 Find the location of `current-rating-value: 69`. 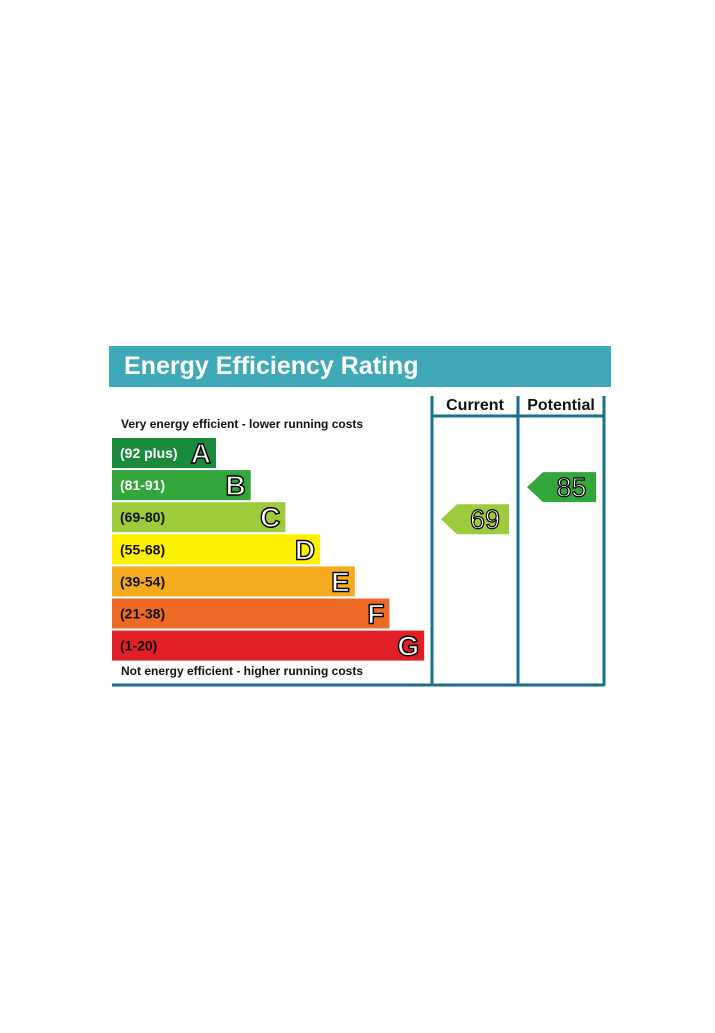

current-rating-value: 69 is located at coordinates (485, 520).